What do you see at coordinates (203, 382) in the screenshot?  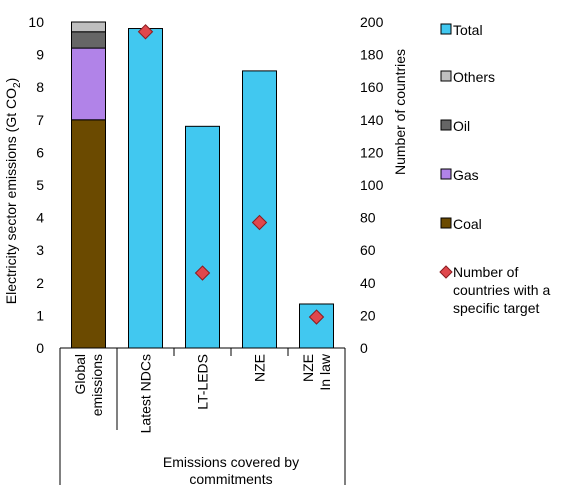 I see `category-label: LT-LEDS` at bounding box center [203, 382].